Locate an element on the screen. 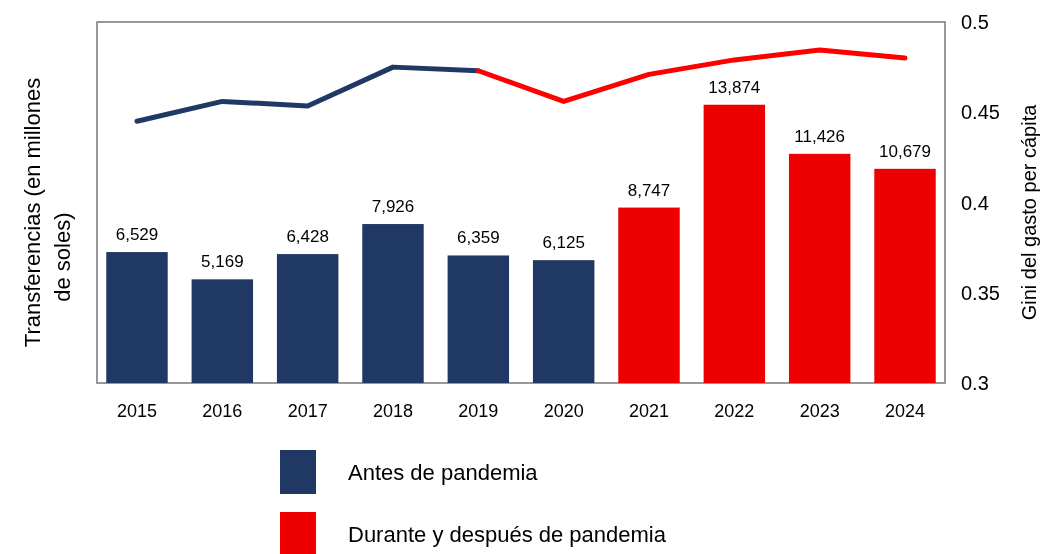  x-tick-label: 2015 is located at coordinates (137, 411).